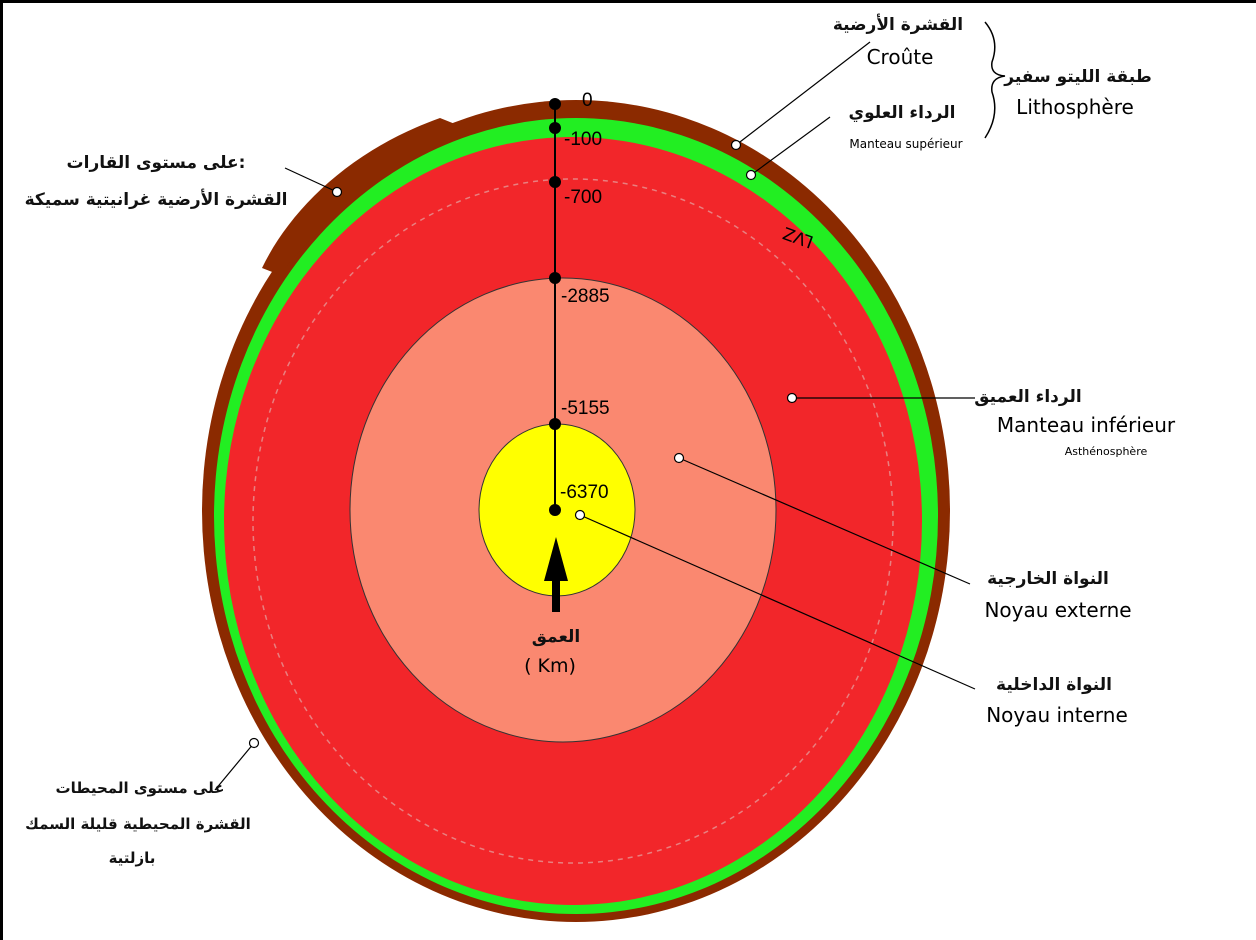 The height and width of the screenshot is (940, 1256). What do you see at coordinates (900, 57) in the screenshot?
I see `crust-label-fr: Croûte` at bounding box center [900, 57].